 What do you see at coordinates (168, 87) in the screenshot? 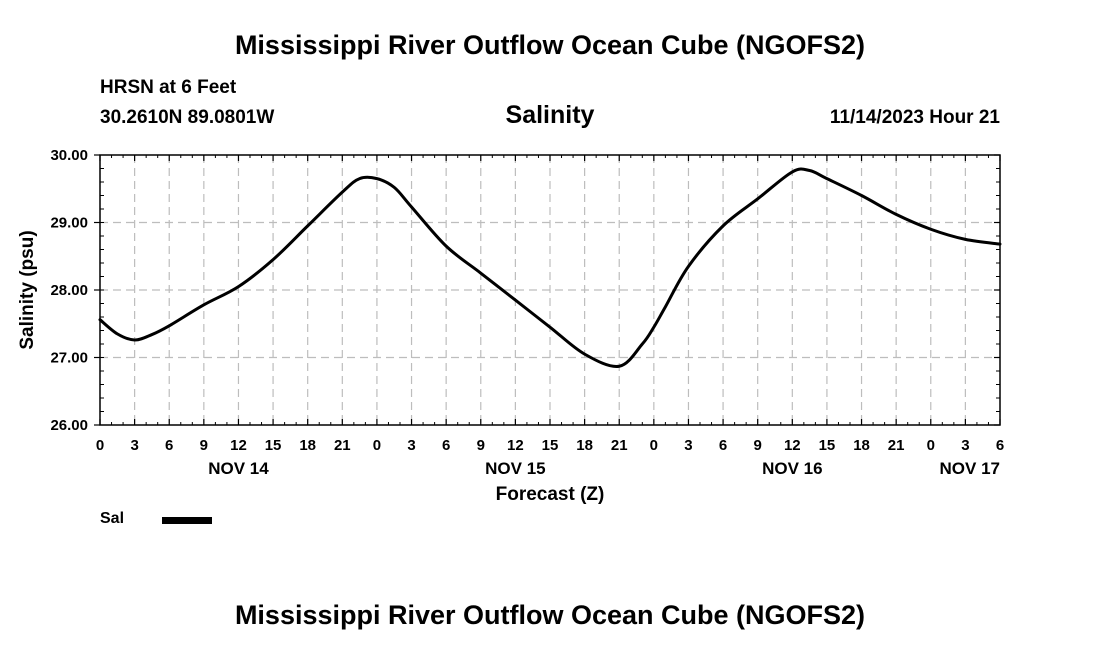
I see `station-label: HRSN at 6 Feet` at bounding box center [168, 87].